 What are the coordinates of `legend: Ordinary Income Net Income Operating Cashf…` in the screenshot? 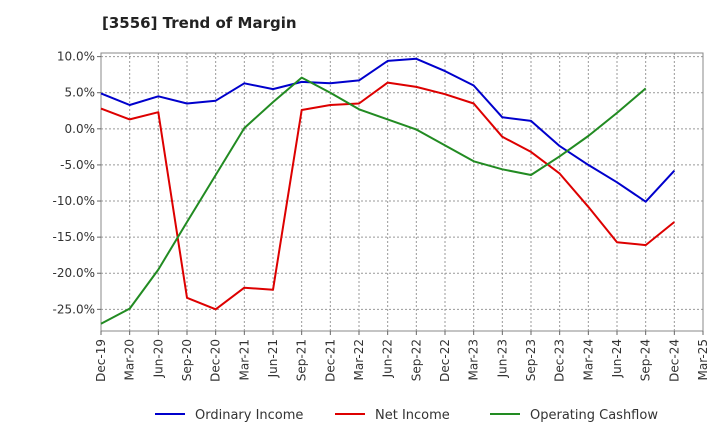 It's located at (406, 415).